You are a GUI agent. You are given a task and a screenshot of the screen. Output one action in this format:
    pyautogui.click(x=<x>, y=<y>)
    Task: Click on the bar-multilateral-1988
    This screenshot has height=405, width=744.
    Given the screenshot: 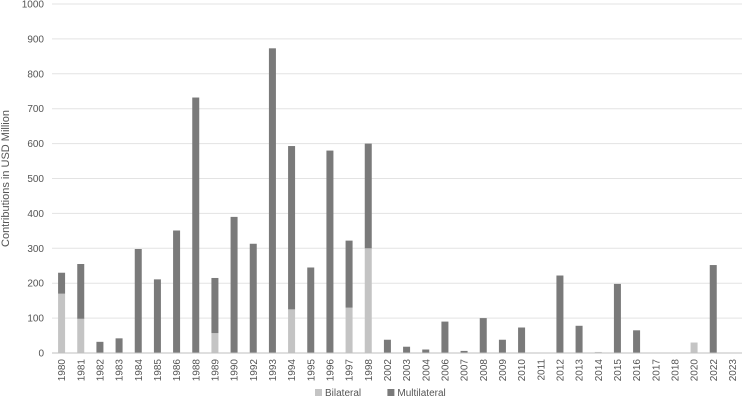 What is the action you would take?
    pyautogui.click(x=196, y=225)
    